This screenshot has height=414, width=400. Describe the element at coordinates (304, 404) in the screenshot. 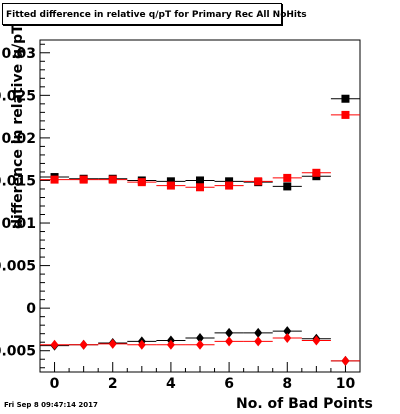

I see `x-axis-label: No. of Bad Points` at that location.